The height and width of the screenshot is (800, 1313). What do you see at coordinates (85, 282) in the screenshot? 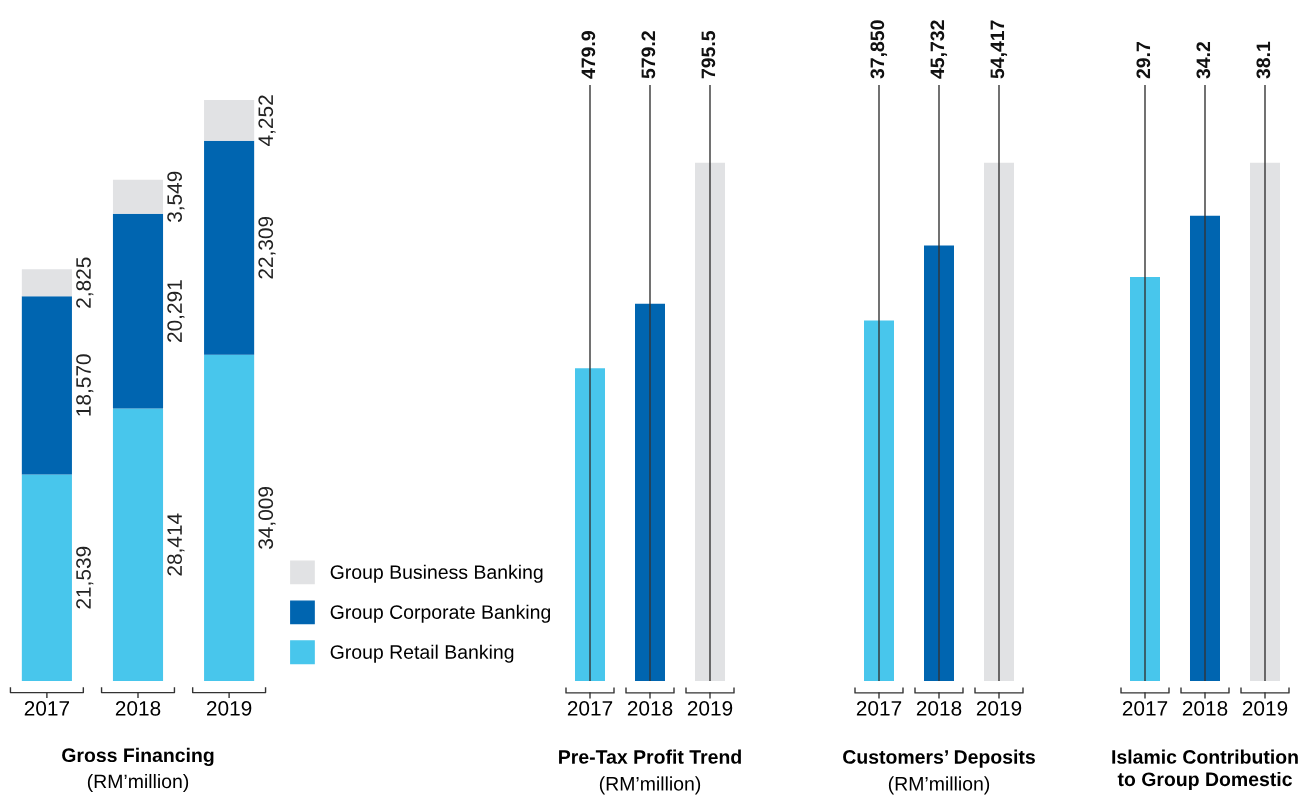
I see `data-label: 2,825` at bounding box center [85, 282].